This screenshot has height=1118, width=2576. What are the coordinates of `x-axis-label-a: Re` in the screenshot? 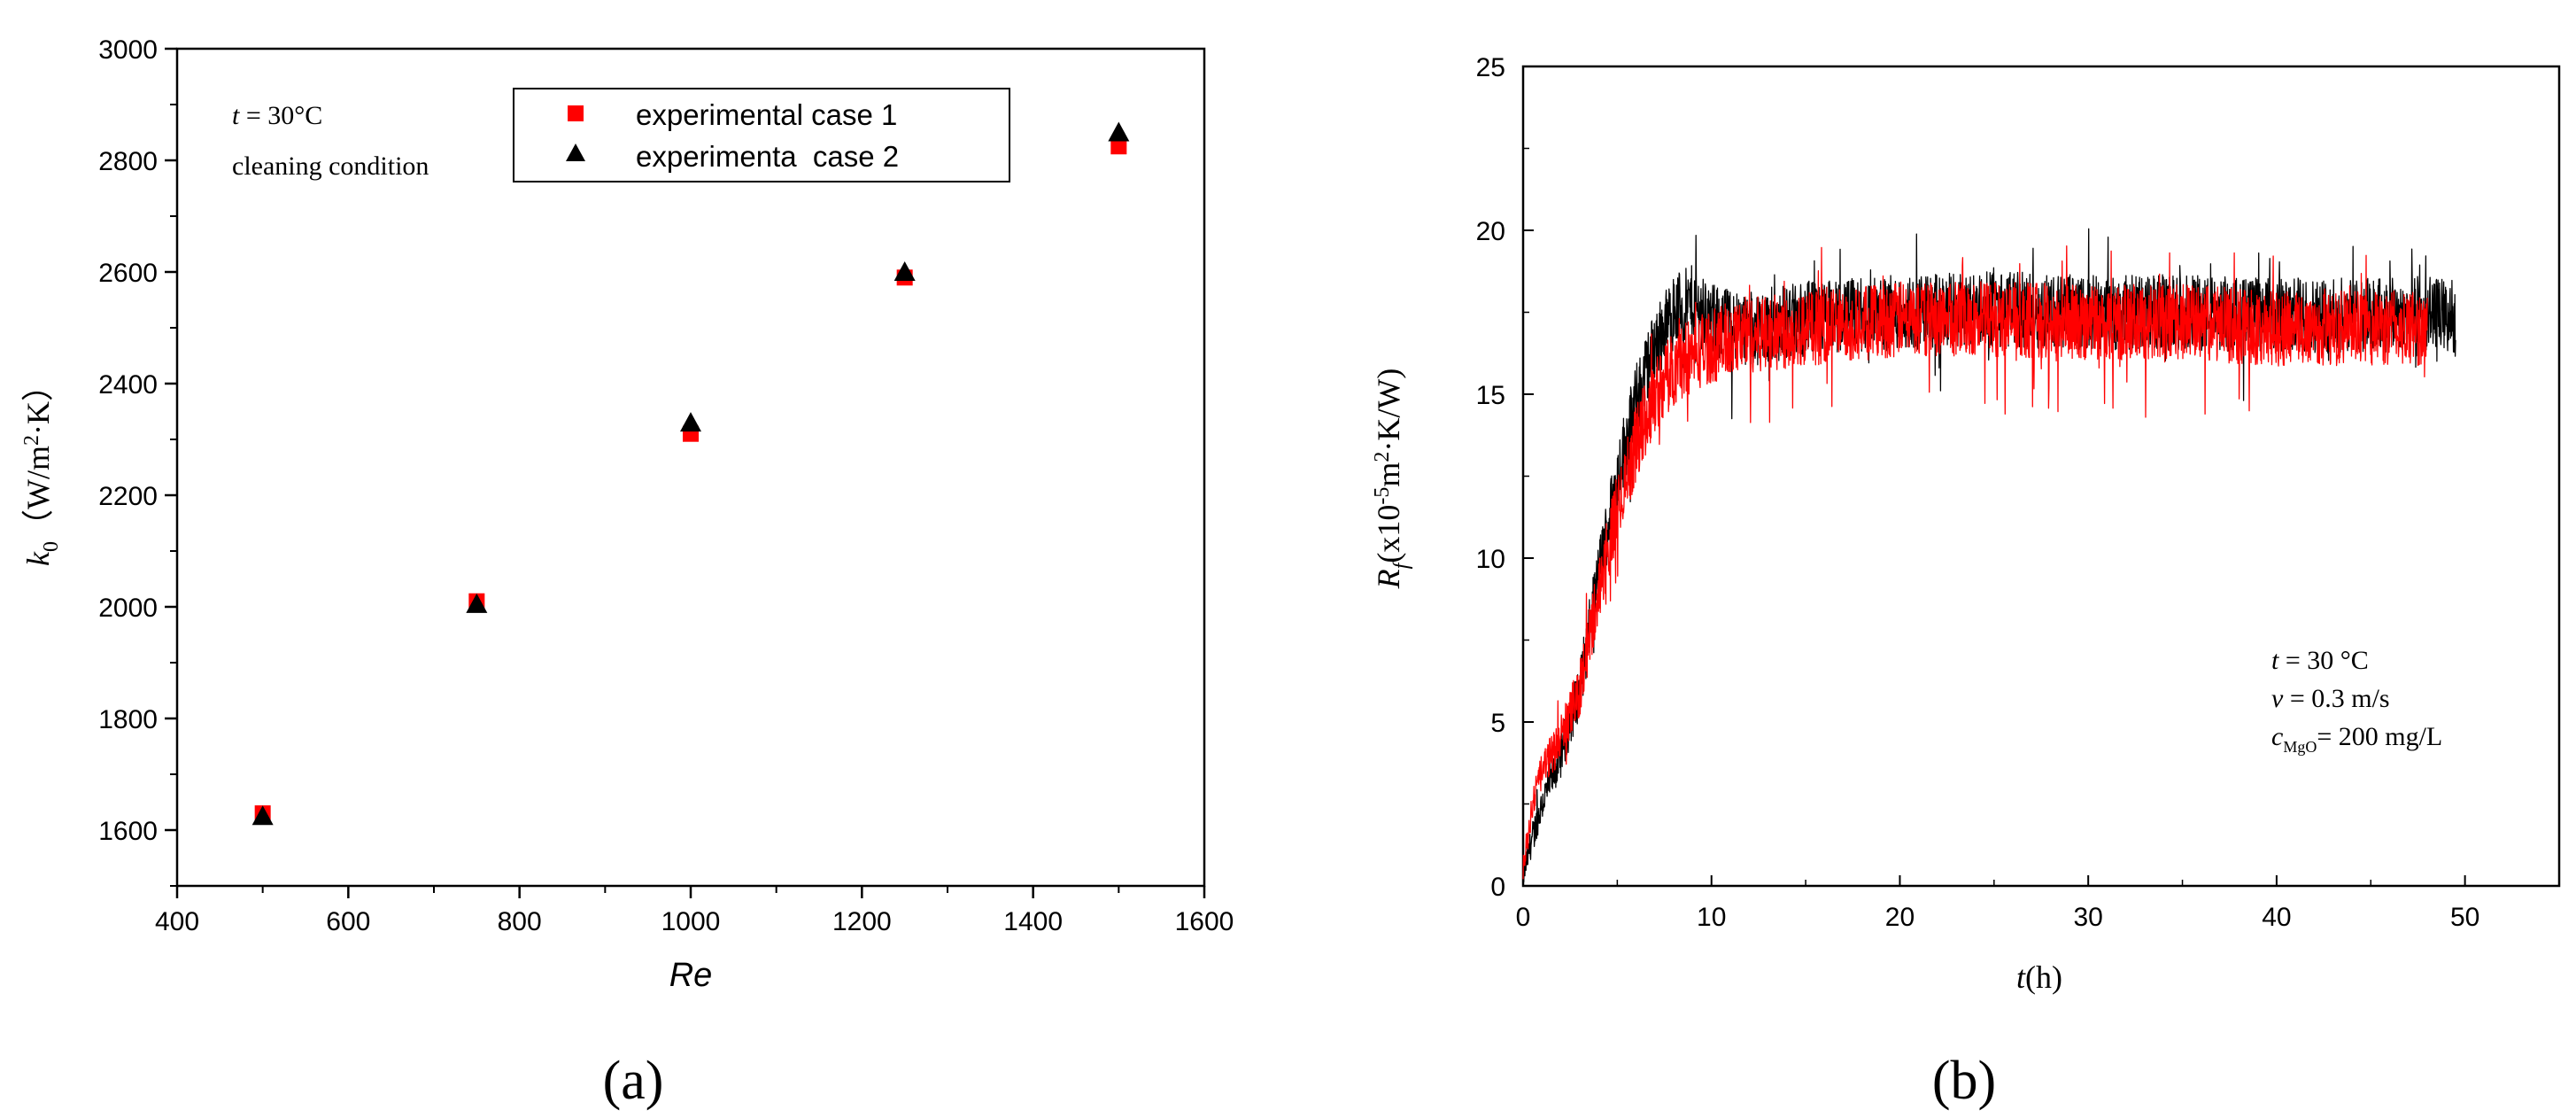 It's located at (691, 975).